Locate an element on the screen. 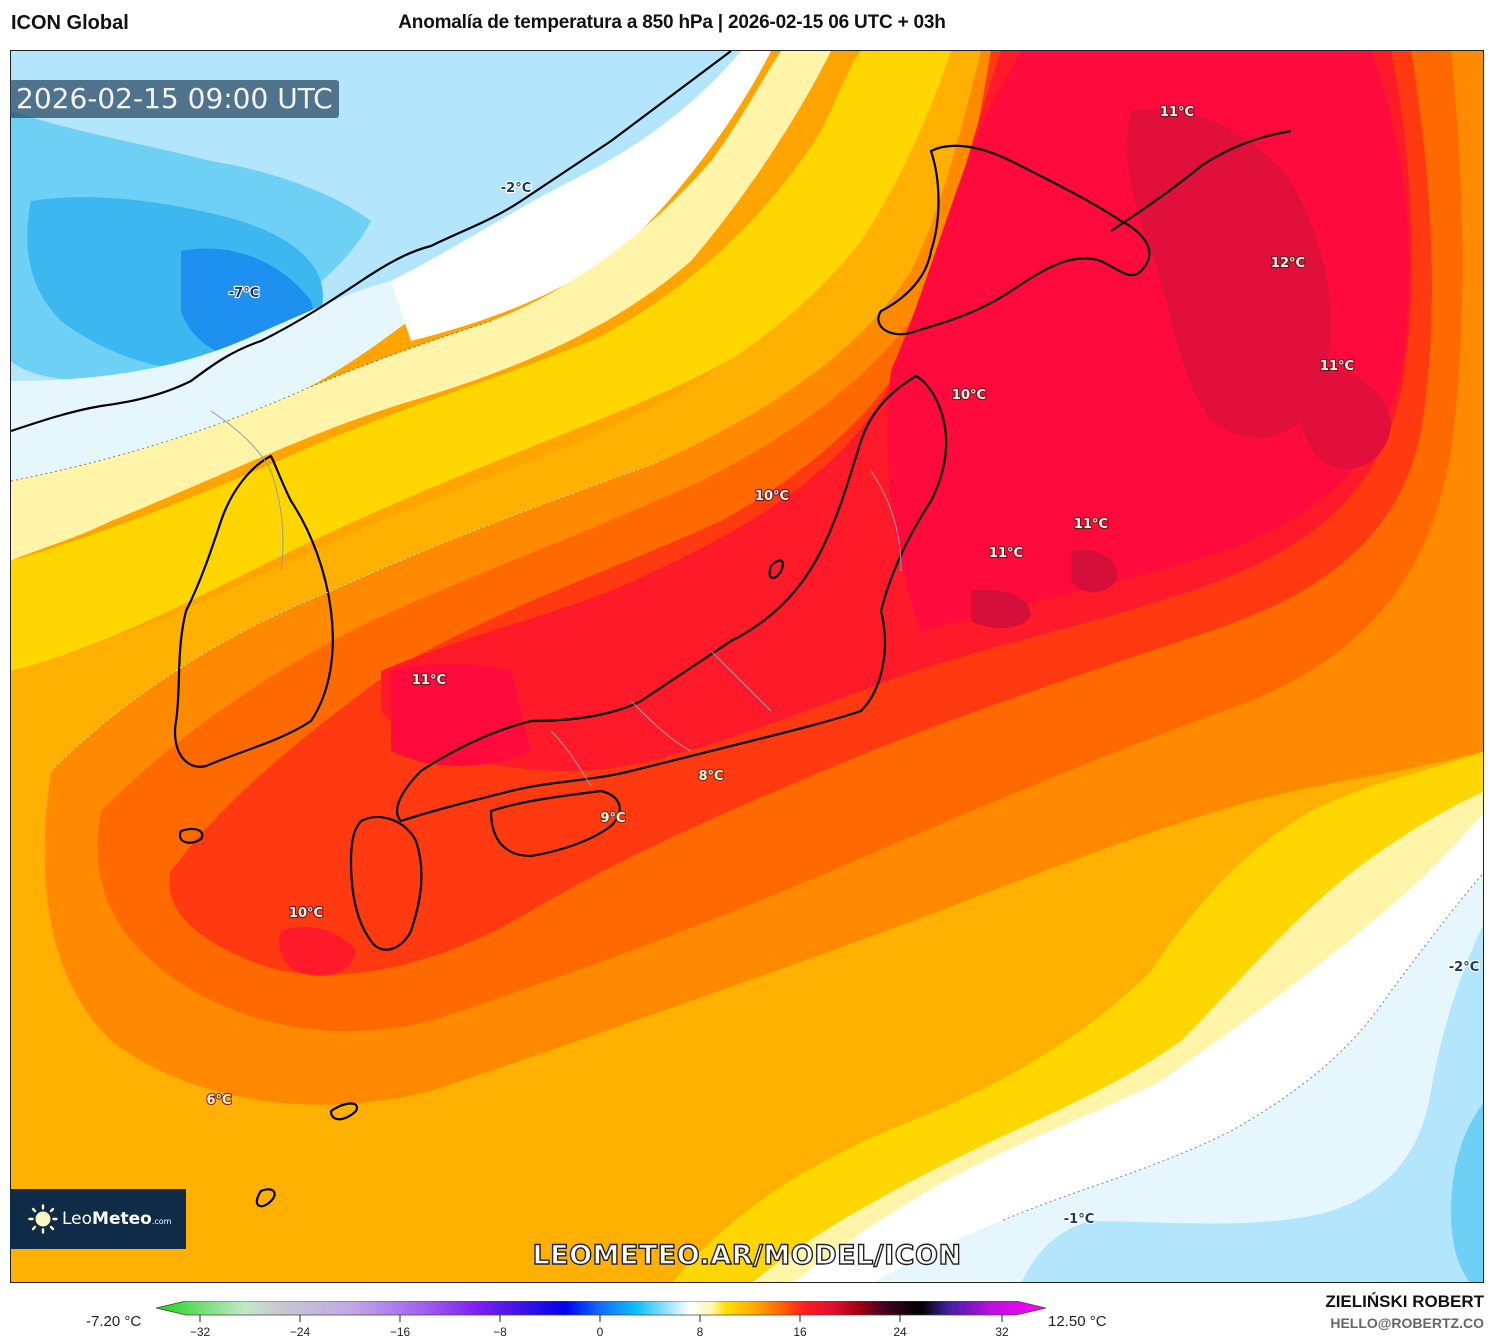 Image resolution: width=1494 pixels, height=1339 pixels. contour-label: -7°C is located at coordinates (244, 293).